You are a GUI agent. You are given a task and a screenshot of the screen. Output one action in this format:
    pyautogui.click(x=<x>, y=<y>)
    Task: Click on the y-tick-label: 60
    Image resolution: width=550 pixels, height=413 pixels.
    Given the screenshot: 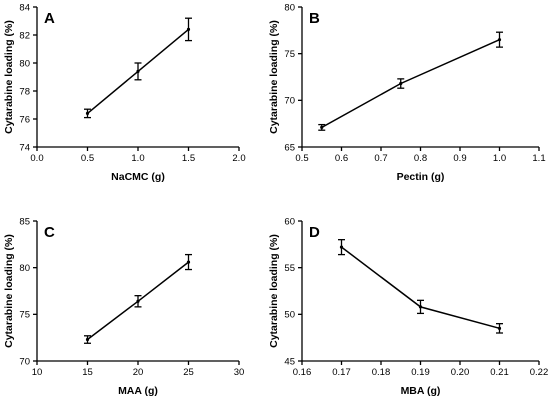 What is the action you would take?
    pyautogui.click(x=289, y=221)
    